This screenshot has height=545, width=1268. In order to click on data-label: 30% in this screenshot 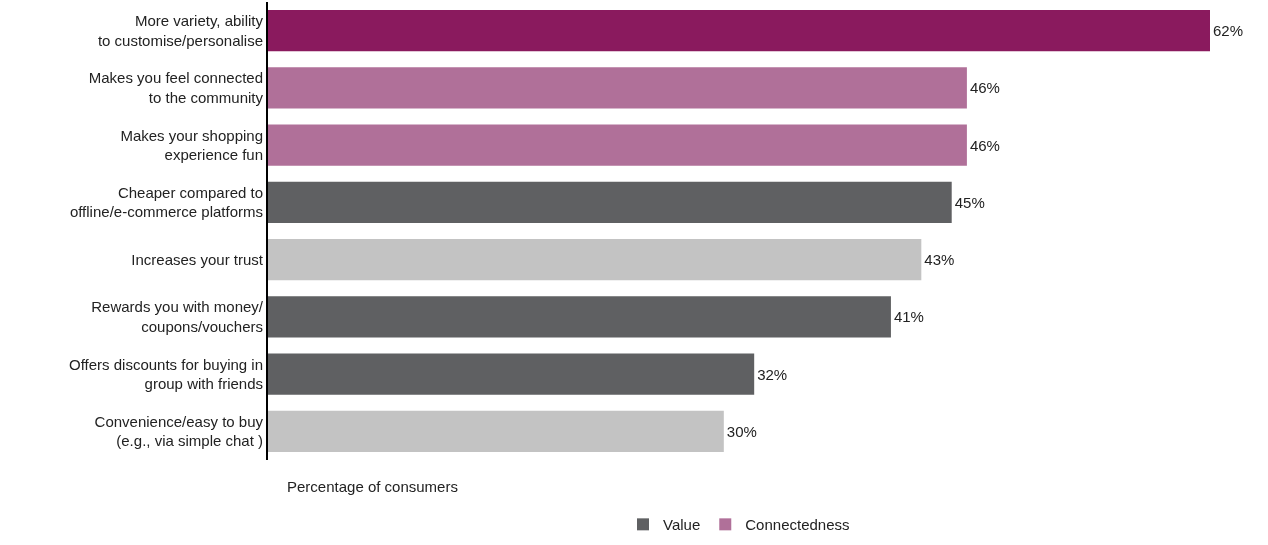, I will do `click(741, 431)`.